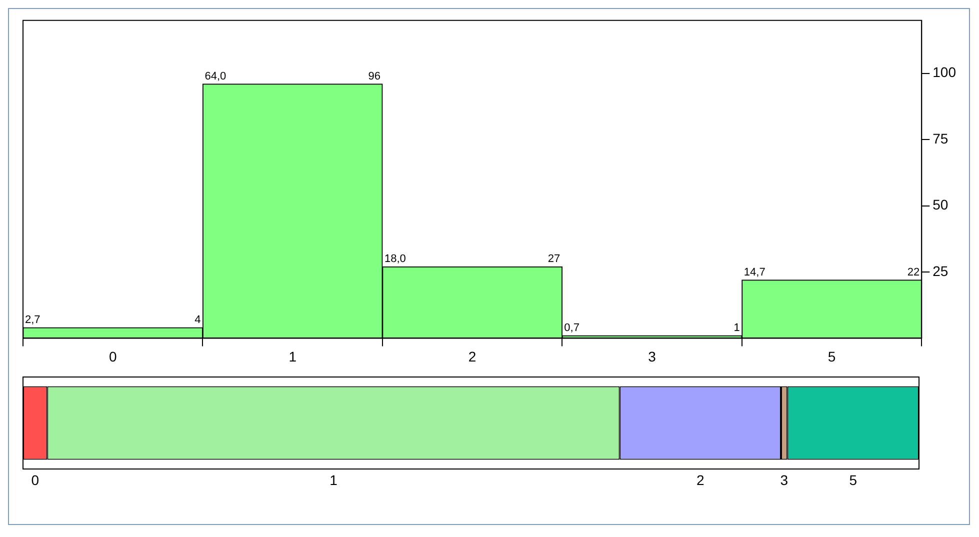  What do you see at coordinates (35, 480) in the screenshot?
I see `series-label: 0` at bounding box center [35, 480].